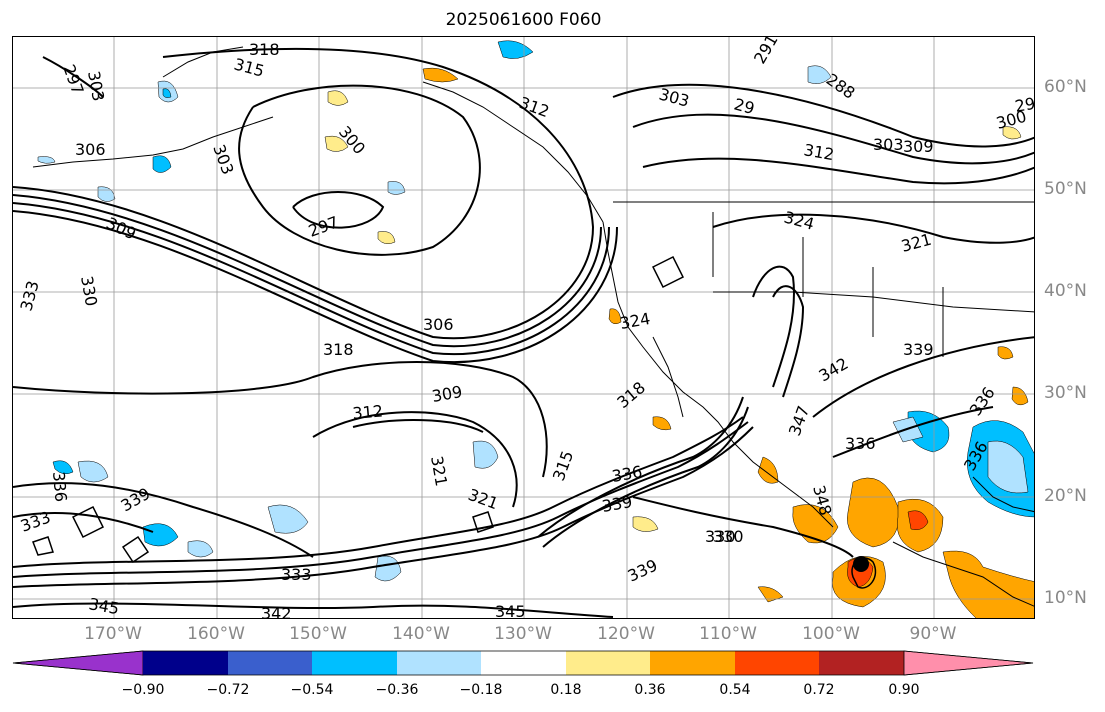 The height and width of the screenshot is (712, 1105). I want to click on colorbar-tick-label: 0.90, so click(904, 690).